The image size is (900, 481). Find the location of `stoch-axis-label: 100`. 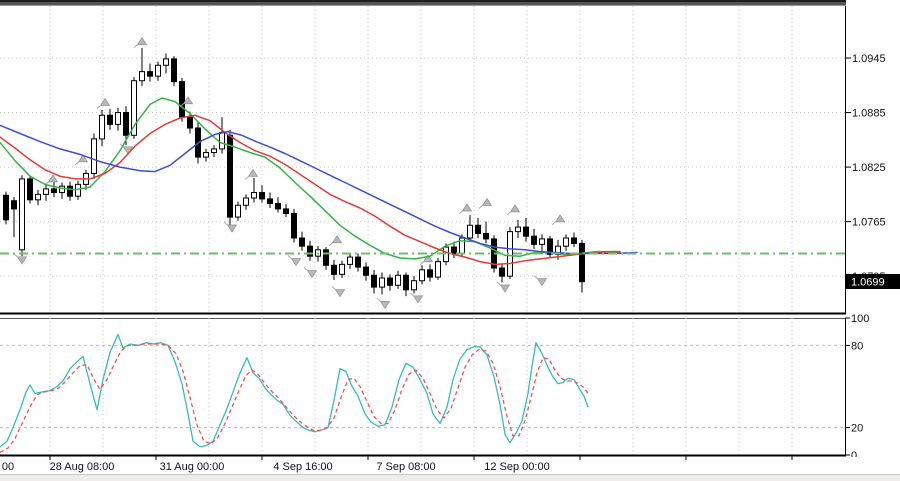

stoch-axis-label: 100 is located at coordinates (860, 319).